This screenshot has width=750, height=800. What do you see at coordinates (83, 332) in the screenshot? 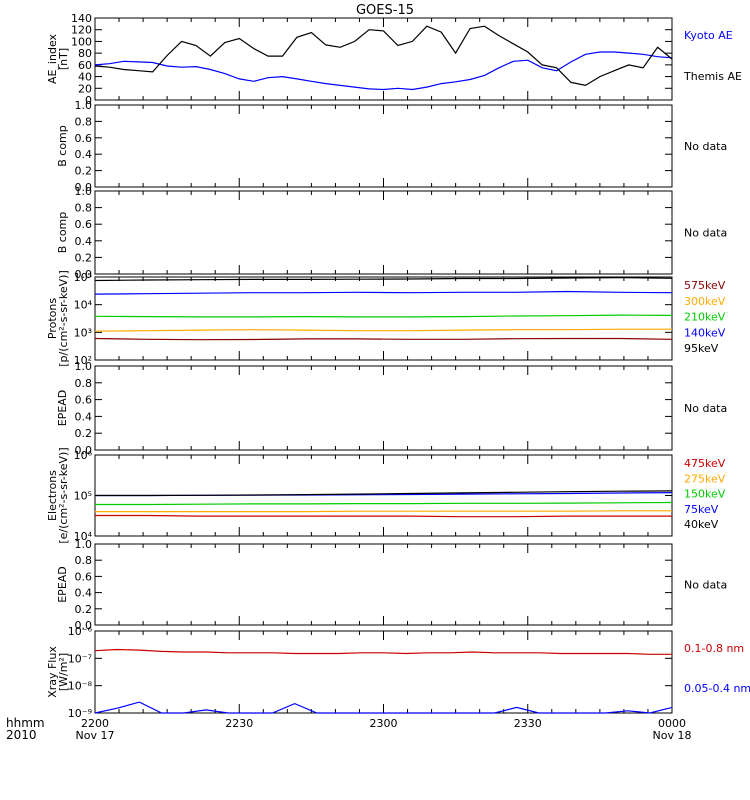
I see `y-tick-label: 10³` at bounding box center [83, 332].